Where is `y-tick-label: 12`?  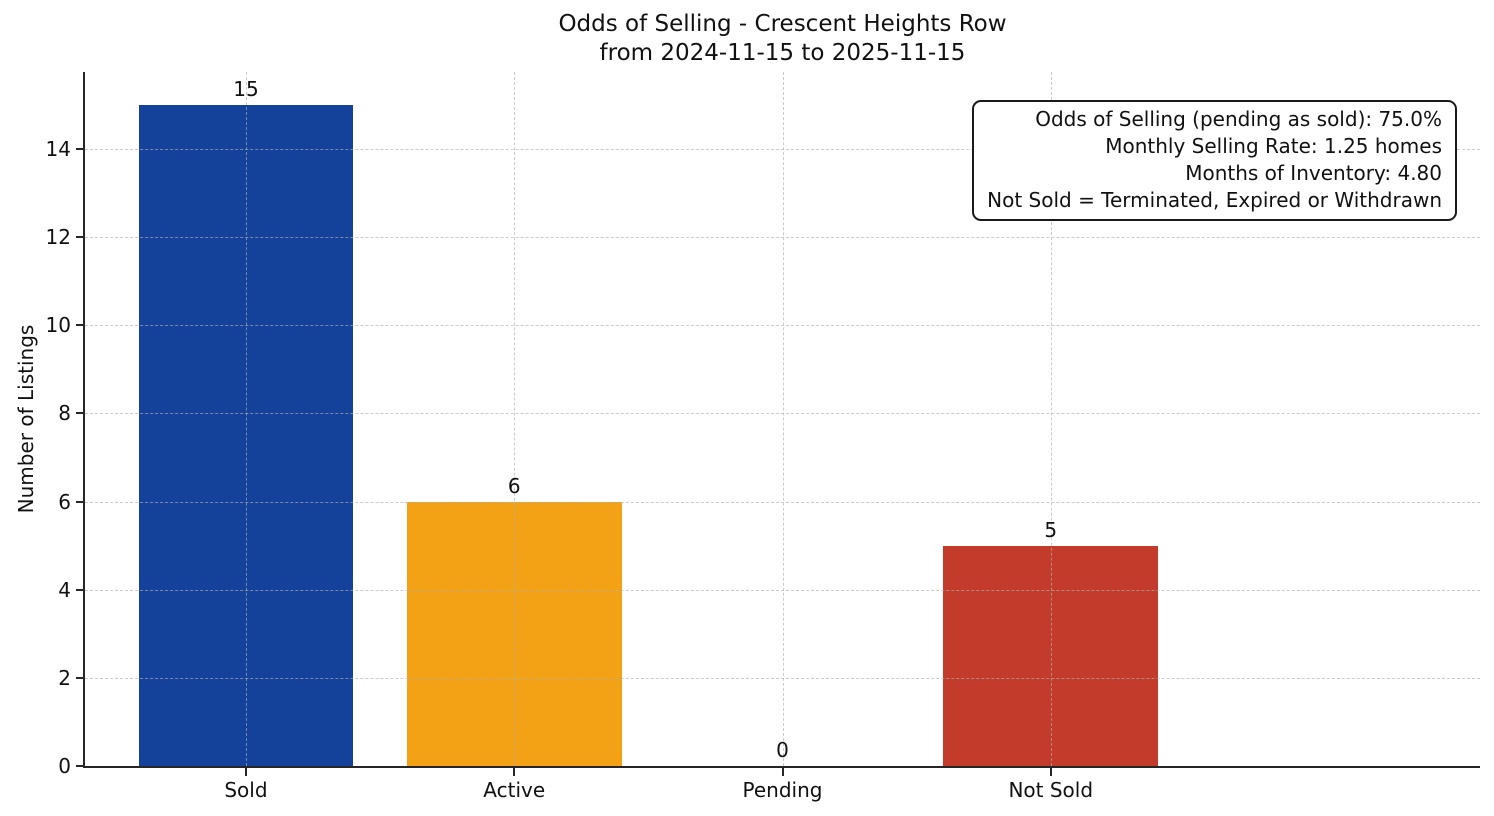
y-tick-label: 12 is located at coordinates (58, 237).